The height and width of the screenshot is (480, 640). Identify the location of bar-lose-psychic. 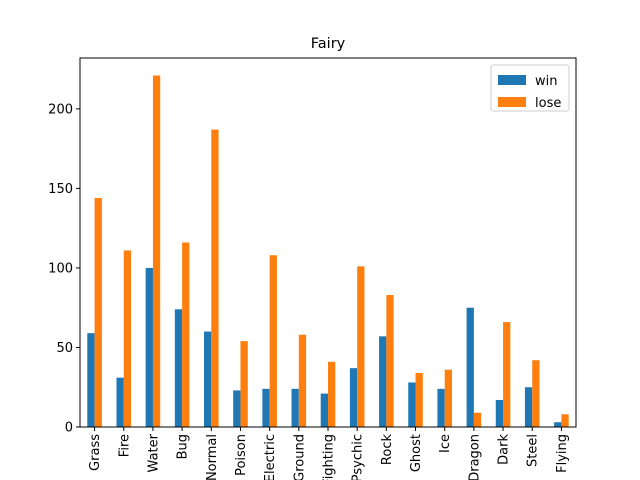
(361, 346).